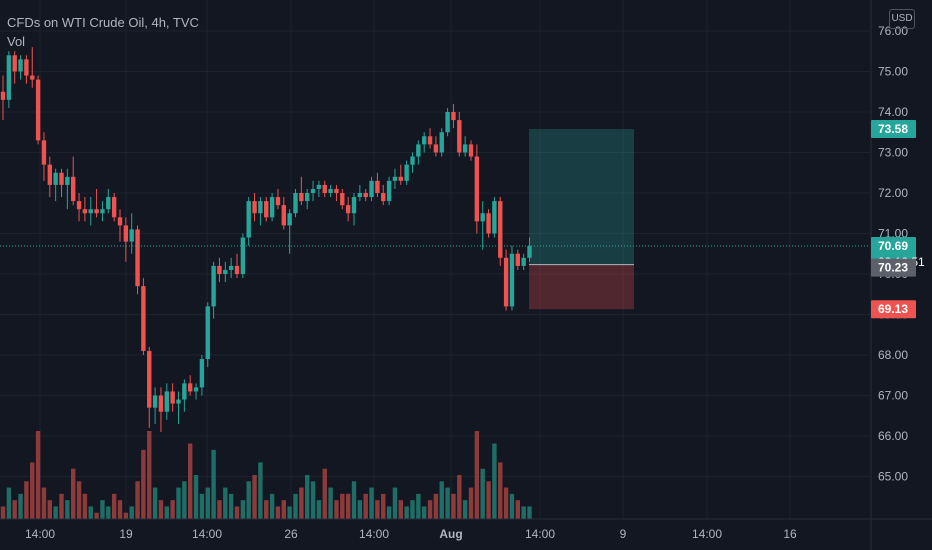 Image resolution: width=932 pixels, height=550 pixels. I want to click on target-price-label-bg, so click(893, 129).